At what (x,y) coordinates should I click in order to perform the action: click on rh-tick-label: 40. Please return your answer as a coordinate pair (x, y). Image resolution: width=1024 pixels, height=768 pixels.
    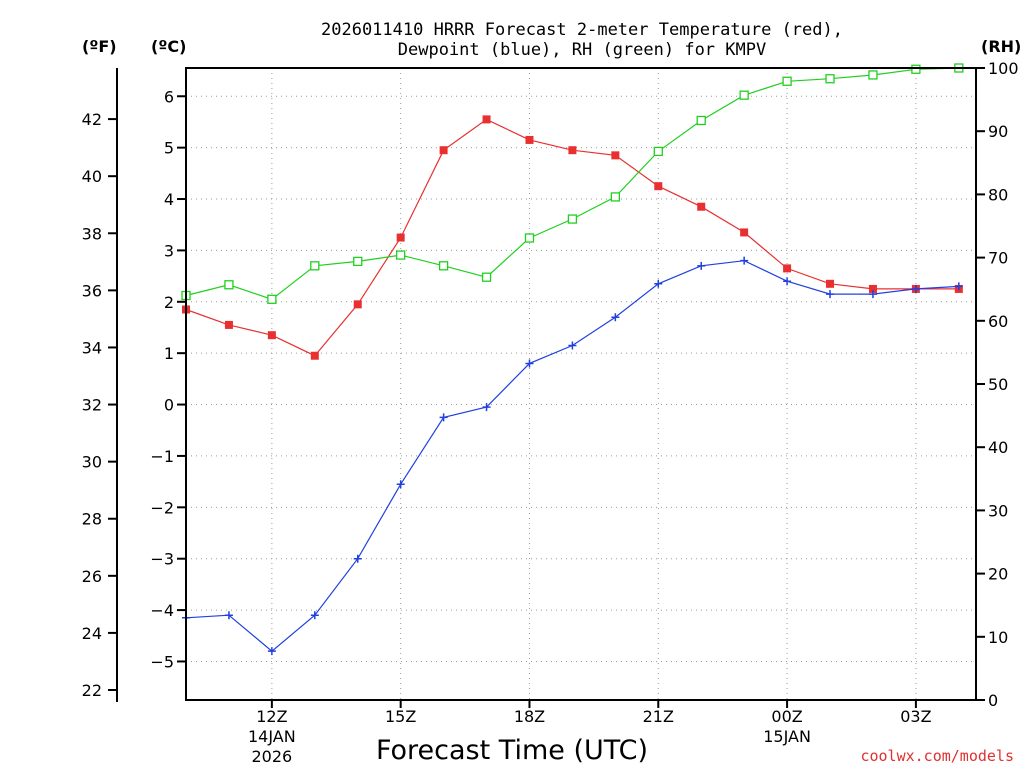
    Looking at the image, I should click on (998, 447).